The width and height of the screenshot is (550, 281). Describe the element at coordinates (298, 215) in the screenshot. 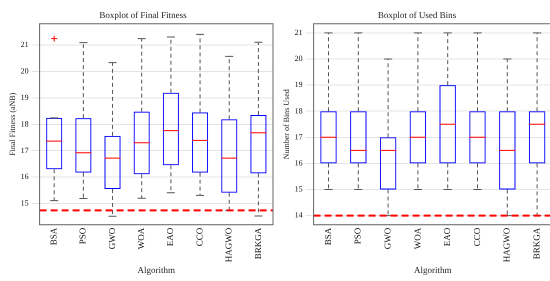

I see `y-tick-label: 14` at that location.